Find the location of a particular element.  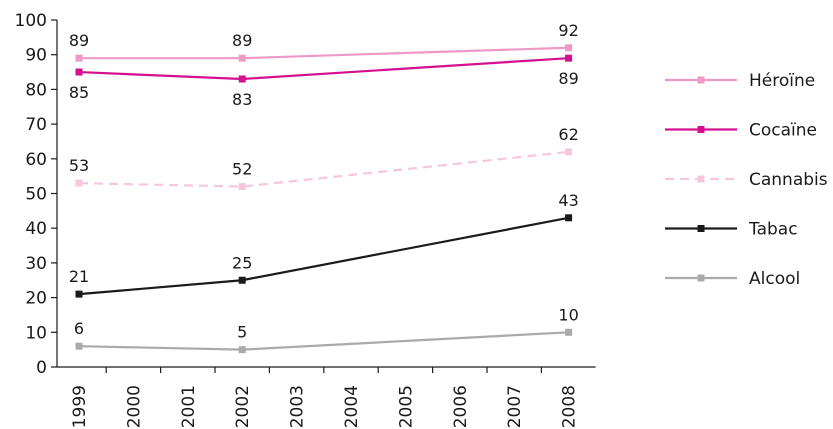

legend-label: Tabac is located at coordinates (773, 230).